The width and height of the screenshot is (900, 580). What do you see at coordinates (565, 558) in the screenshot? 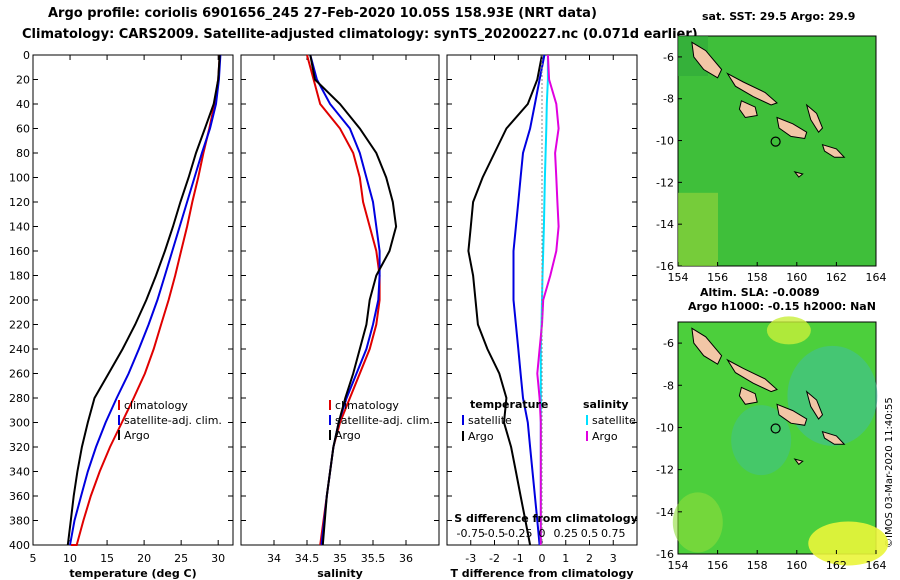
I see `x-tick-label: 1` at bounding box center [565, 558].